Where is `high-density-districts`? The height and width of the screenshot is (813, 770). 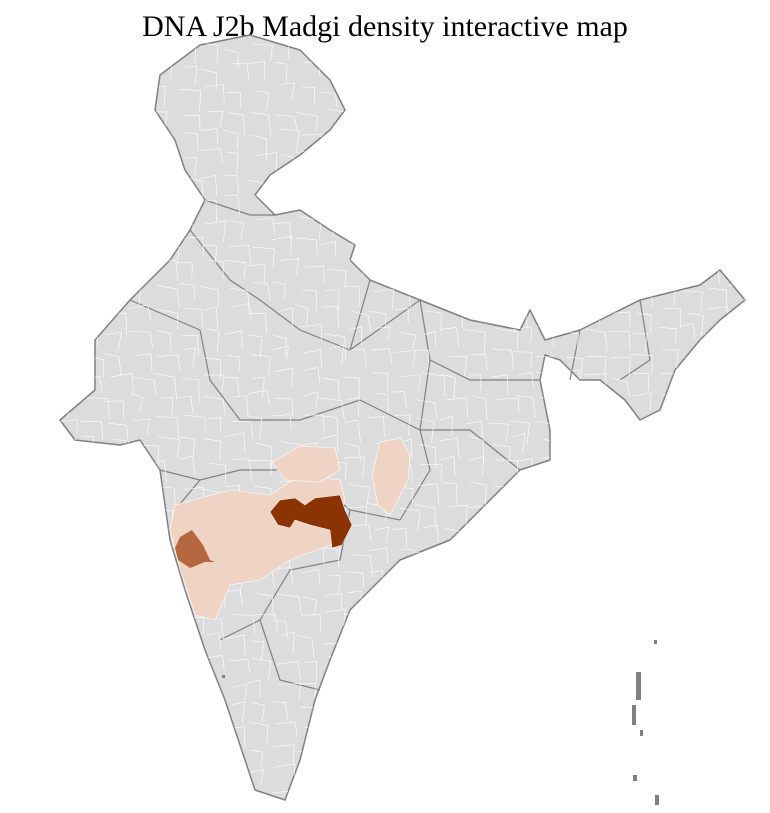
high-density-districts is located at coordinates (311, 521).